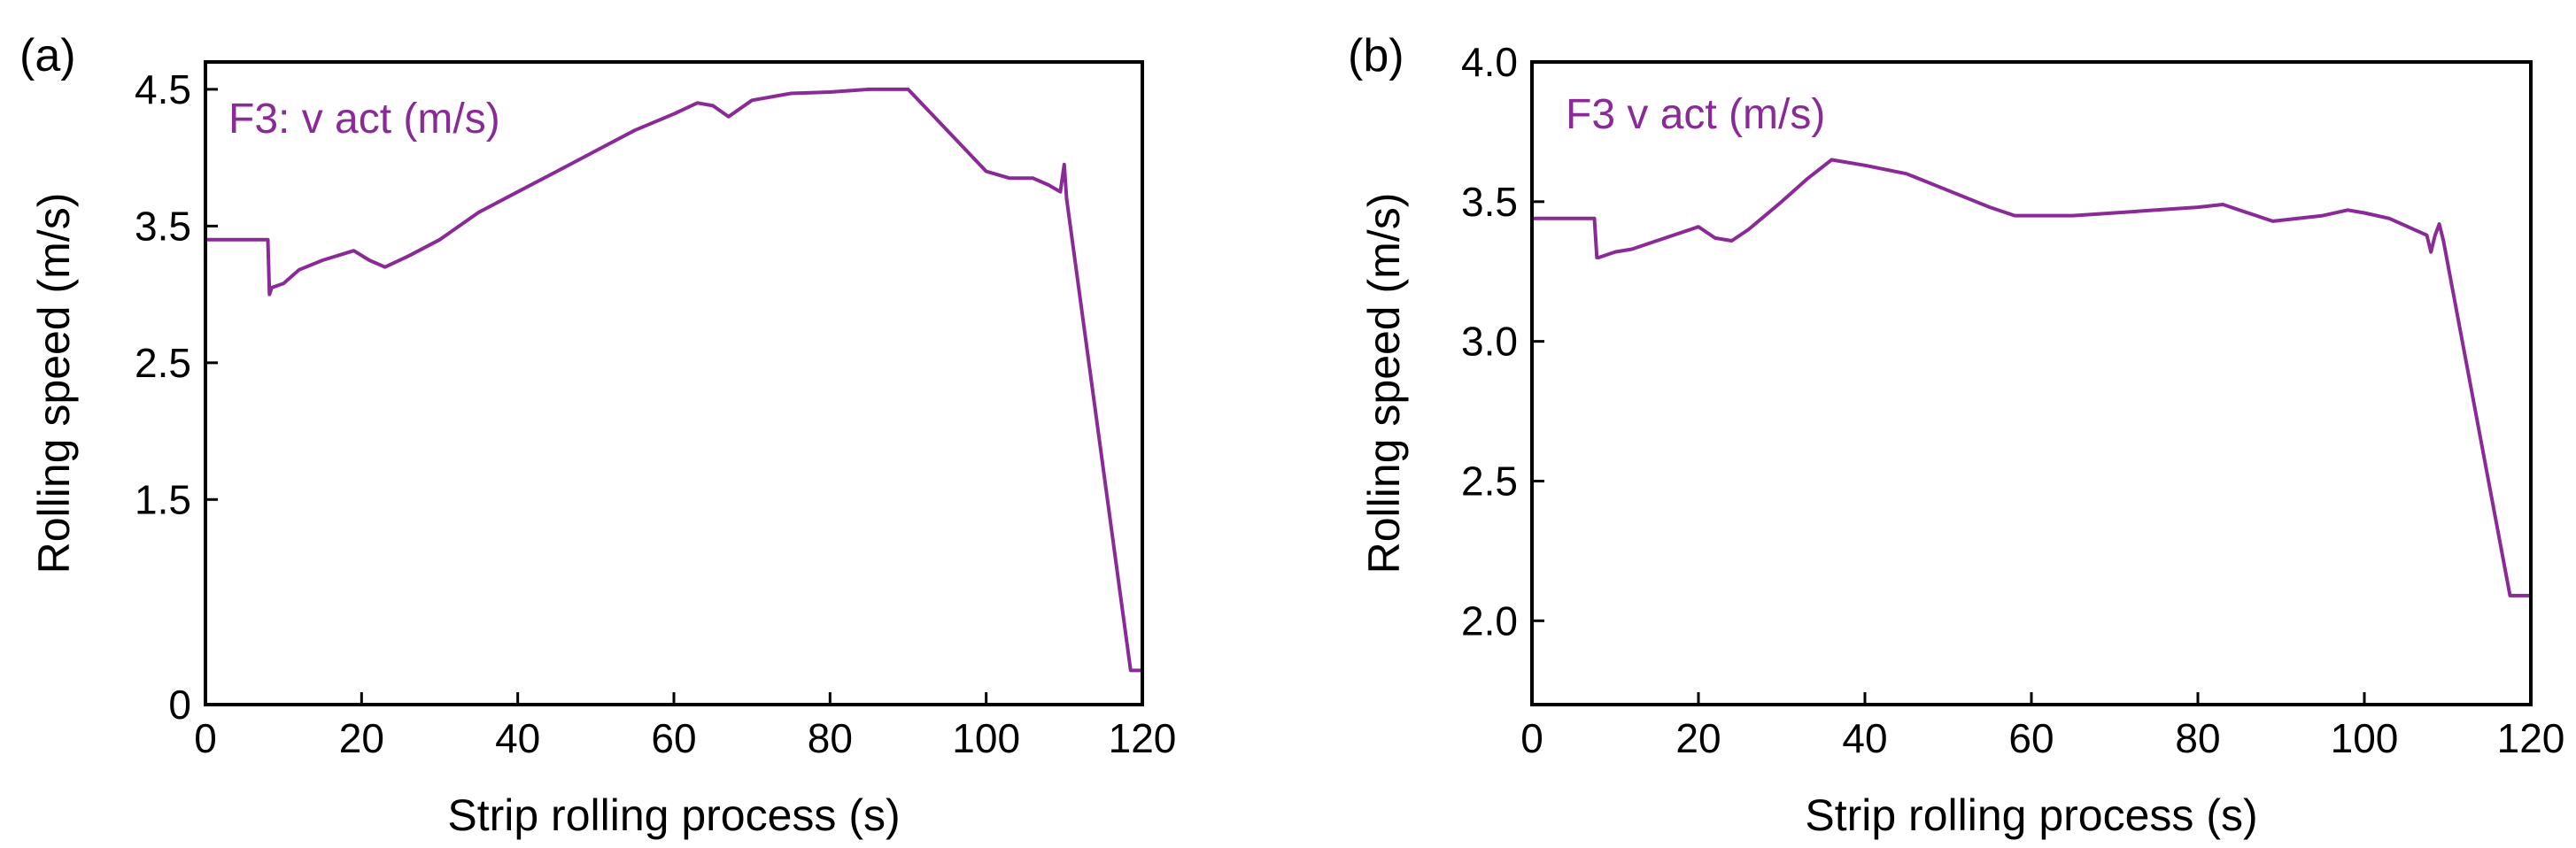 This screenshot has width=2576, height=848. I want to click on panel-a-x-tick-label: 80, so click(830, 738).